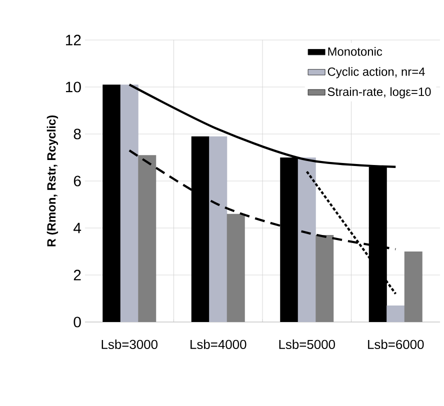 The image size is (444, 406). What do you see at coordinates (77, 134) in the screenshot?
I see `y-tick-label: 8` at bounding box center [77, 134].